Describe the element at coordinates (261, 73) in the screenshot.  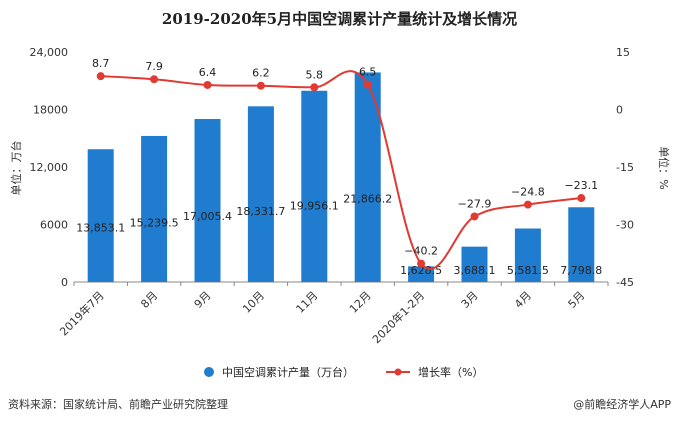
I see `line-value-label: 6.2` at that location.